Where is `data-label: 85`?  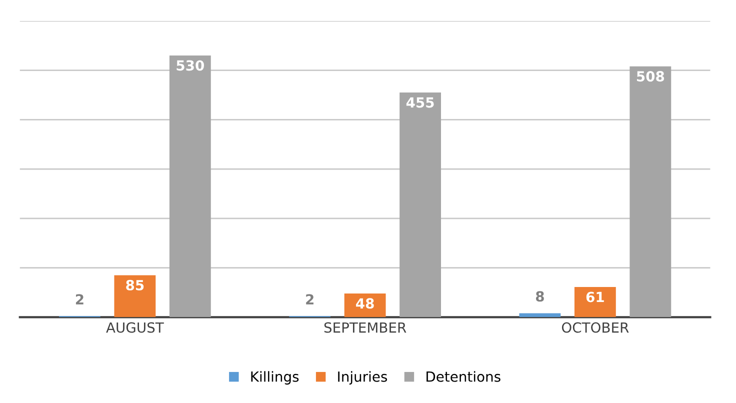
data-label: 85 is located at coordinates (135, 285).